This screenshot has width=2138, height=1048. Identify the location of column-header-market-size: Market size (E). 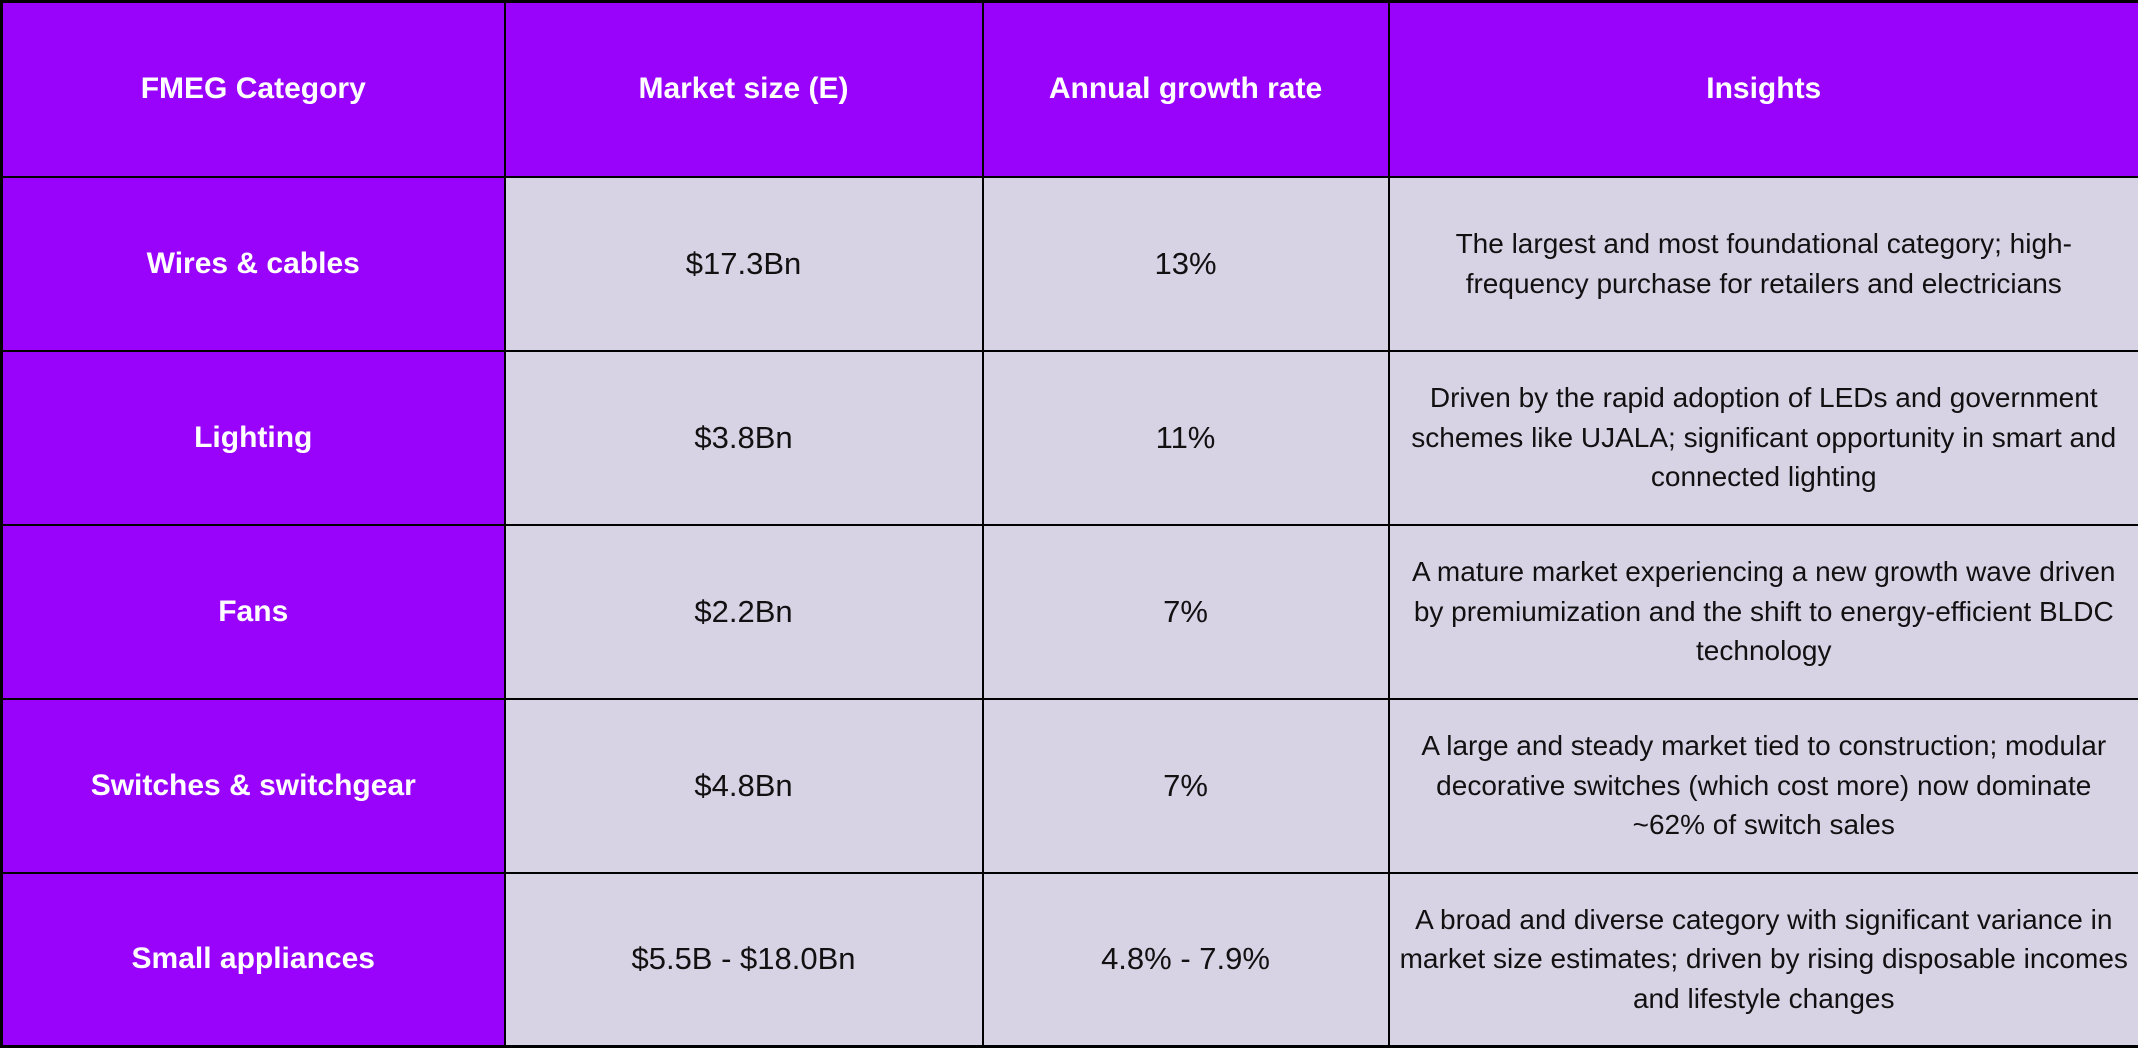
(744, 89).